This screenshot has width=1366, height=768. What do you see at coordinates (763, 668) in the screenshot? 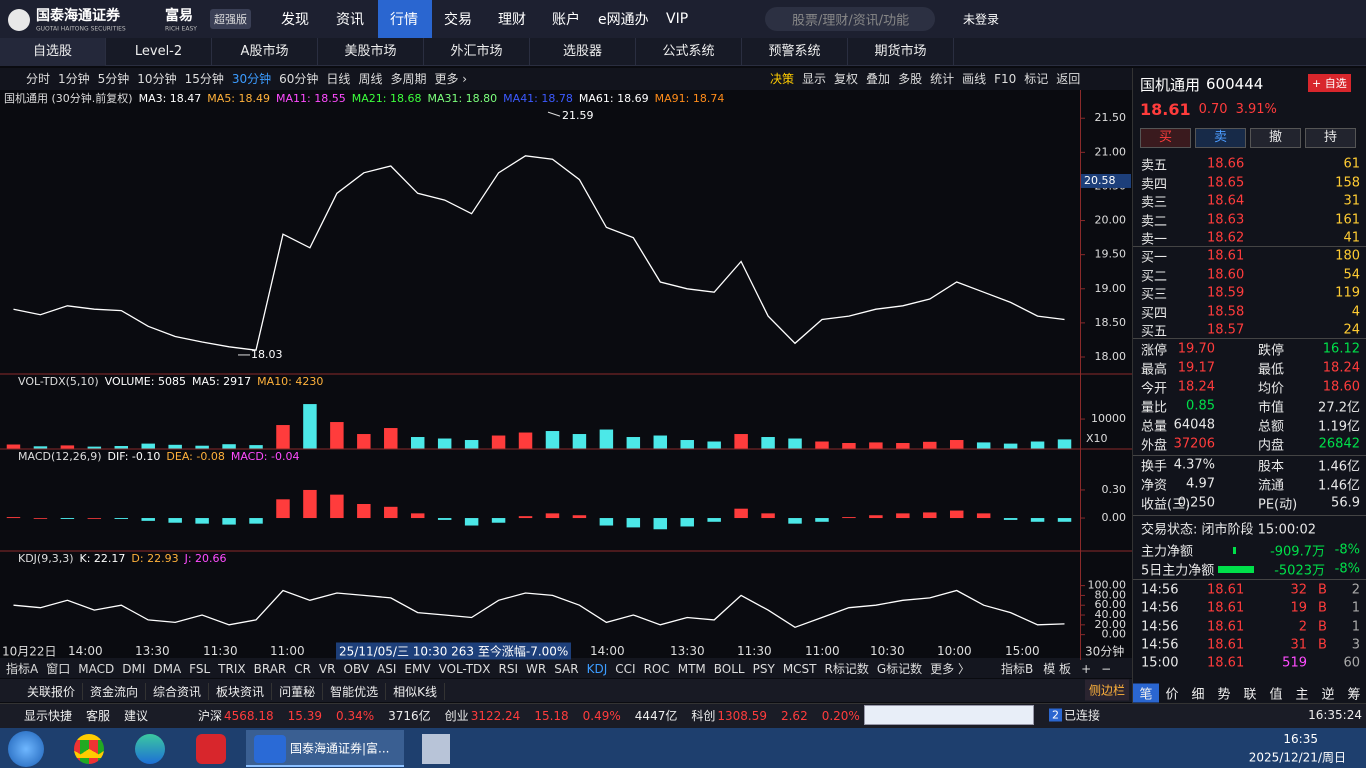
I see `indicator-tab: PSY` at bounding box center [763, 668].